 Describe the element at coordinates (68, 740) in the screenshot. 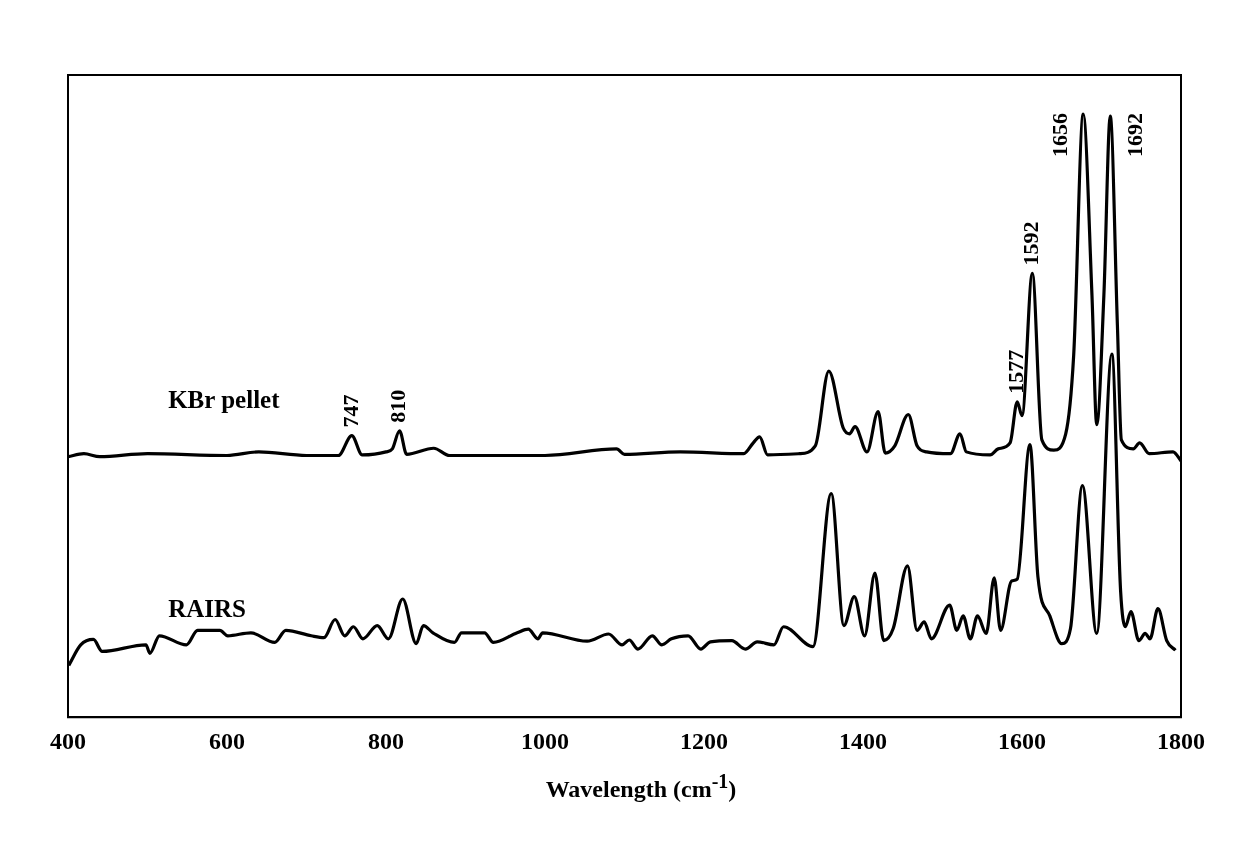

I see `x-tick-label: 400` at that location.